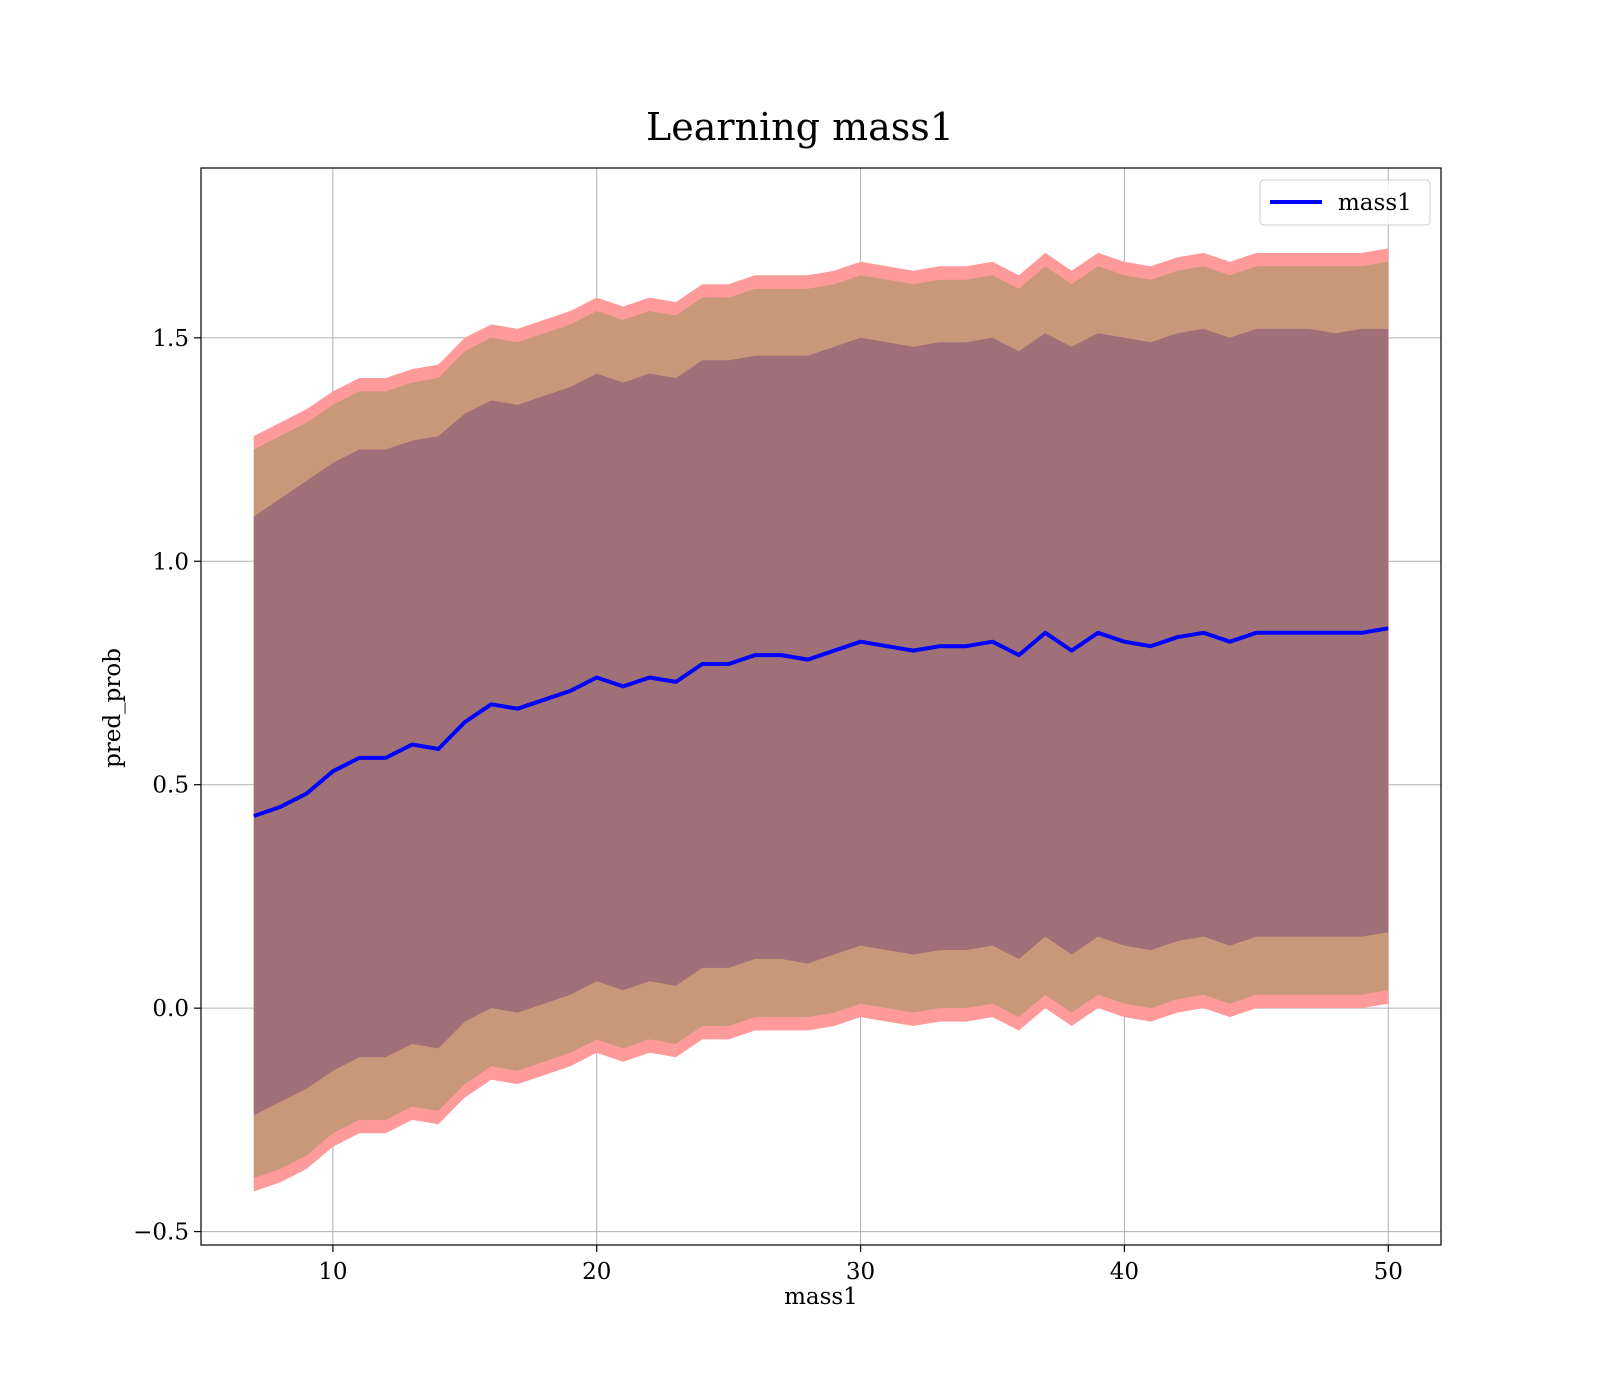  I want to click on x-axis-label: mass1, so click(821, 1297).